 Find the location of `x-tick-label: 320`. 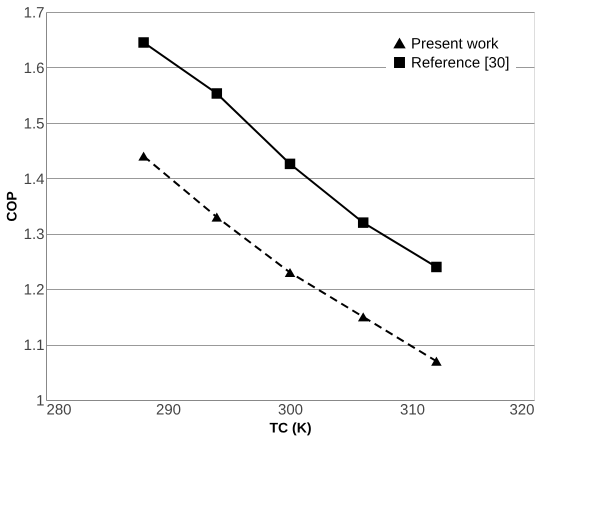

x-tick-label: 320 is located at coordinates (521, 410).